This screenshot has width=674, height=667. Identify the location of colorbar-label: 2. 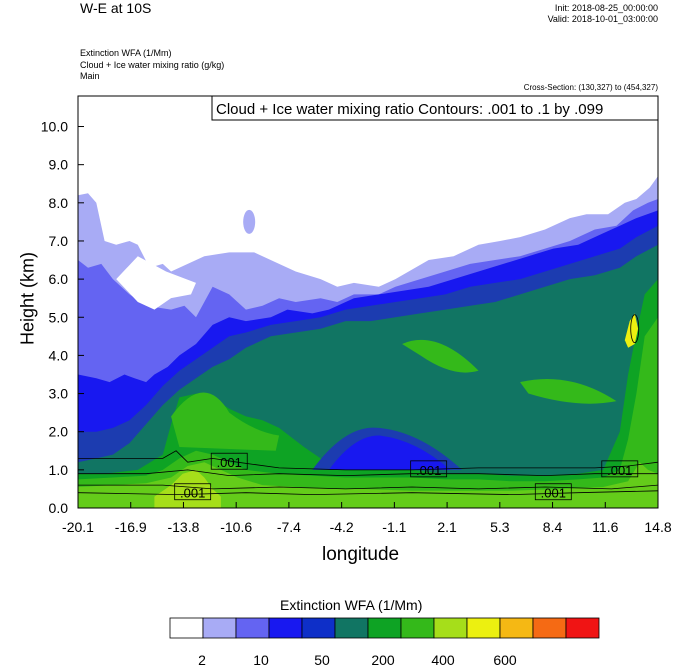
(202, 659).